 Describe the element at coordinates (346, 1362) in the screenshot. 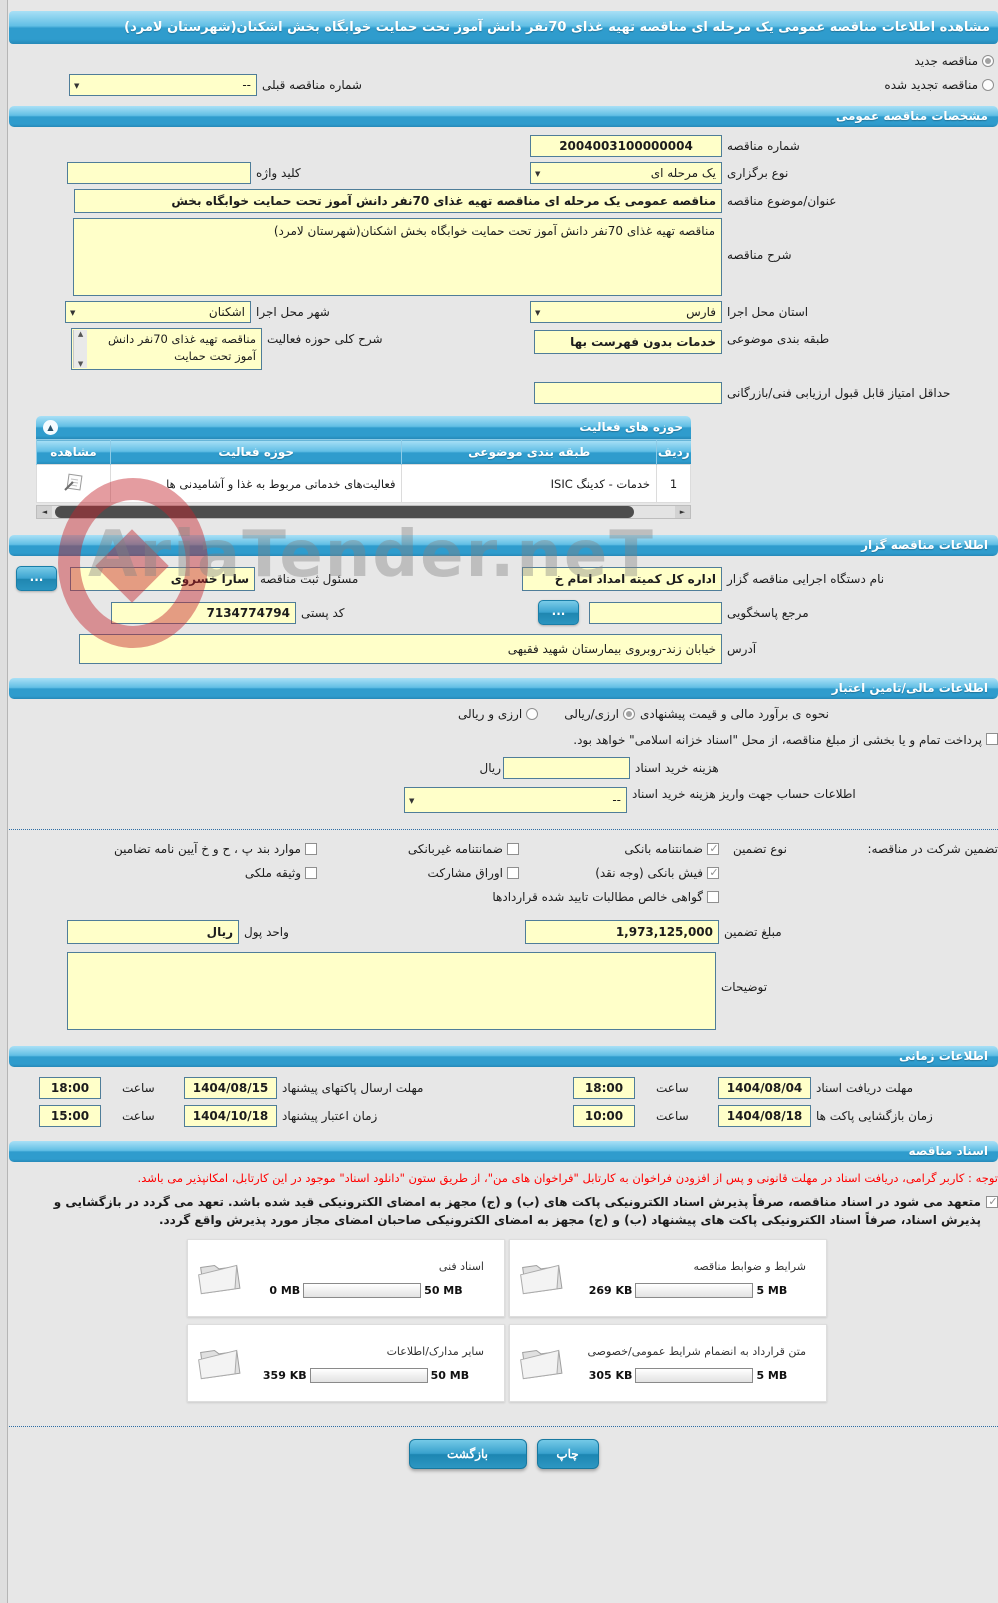

I see `file-card-other: سایر مدارک/اطلاعات 359 KB 50 MB` at that location.